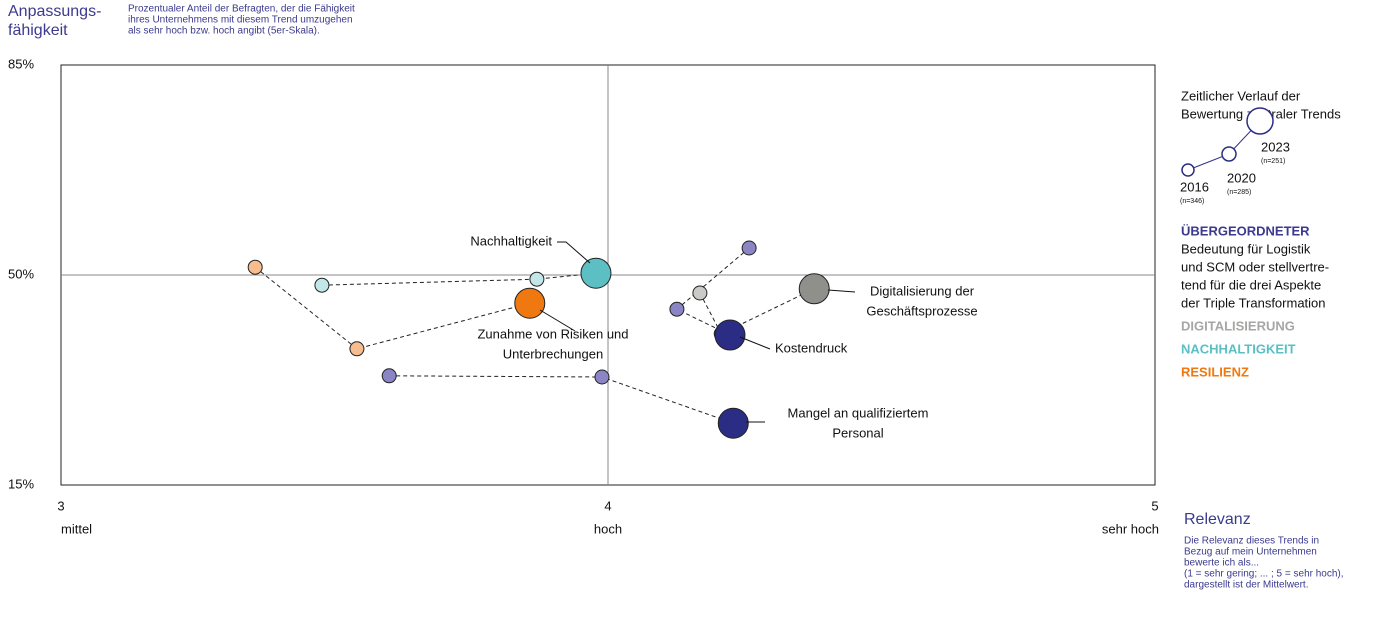  Describe the element at coordinates (921, 310) in the screenshot. I see `trend-label: Geschäftsprozesse` at that location.